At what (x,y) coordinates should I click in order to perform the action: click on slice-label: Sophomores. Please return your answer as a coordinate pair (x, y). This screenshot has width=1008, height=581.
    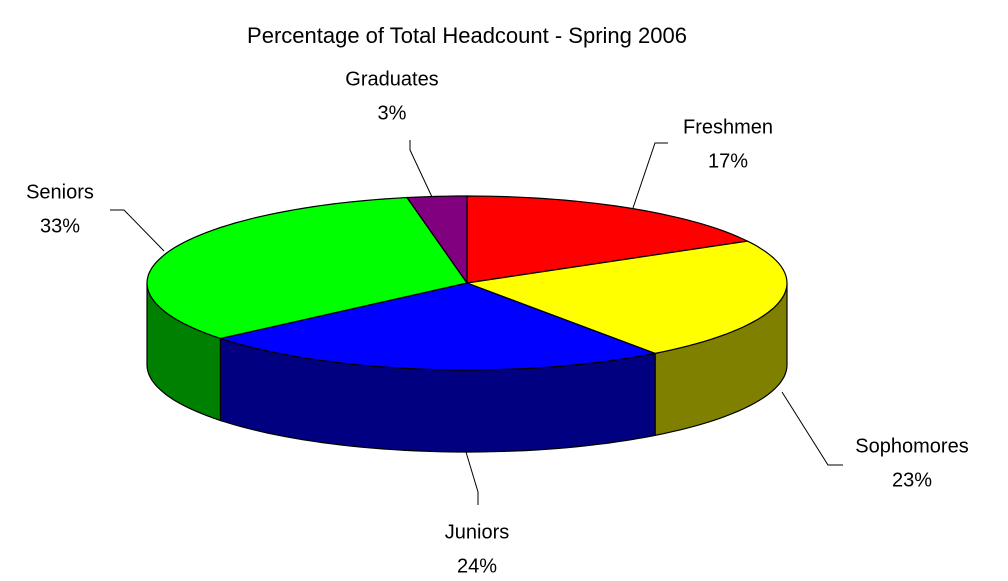
    Looking at the image, I should click on (911, 446).